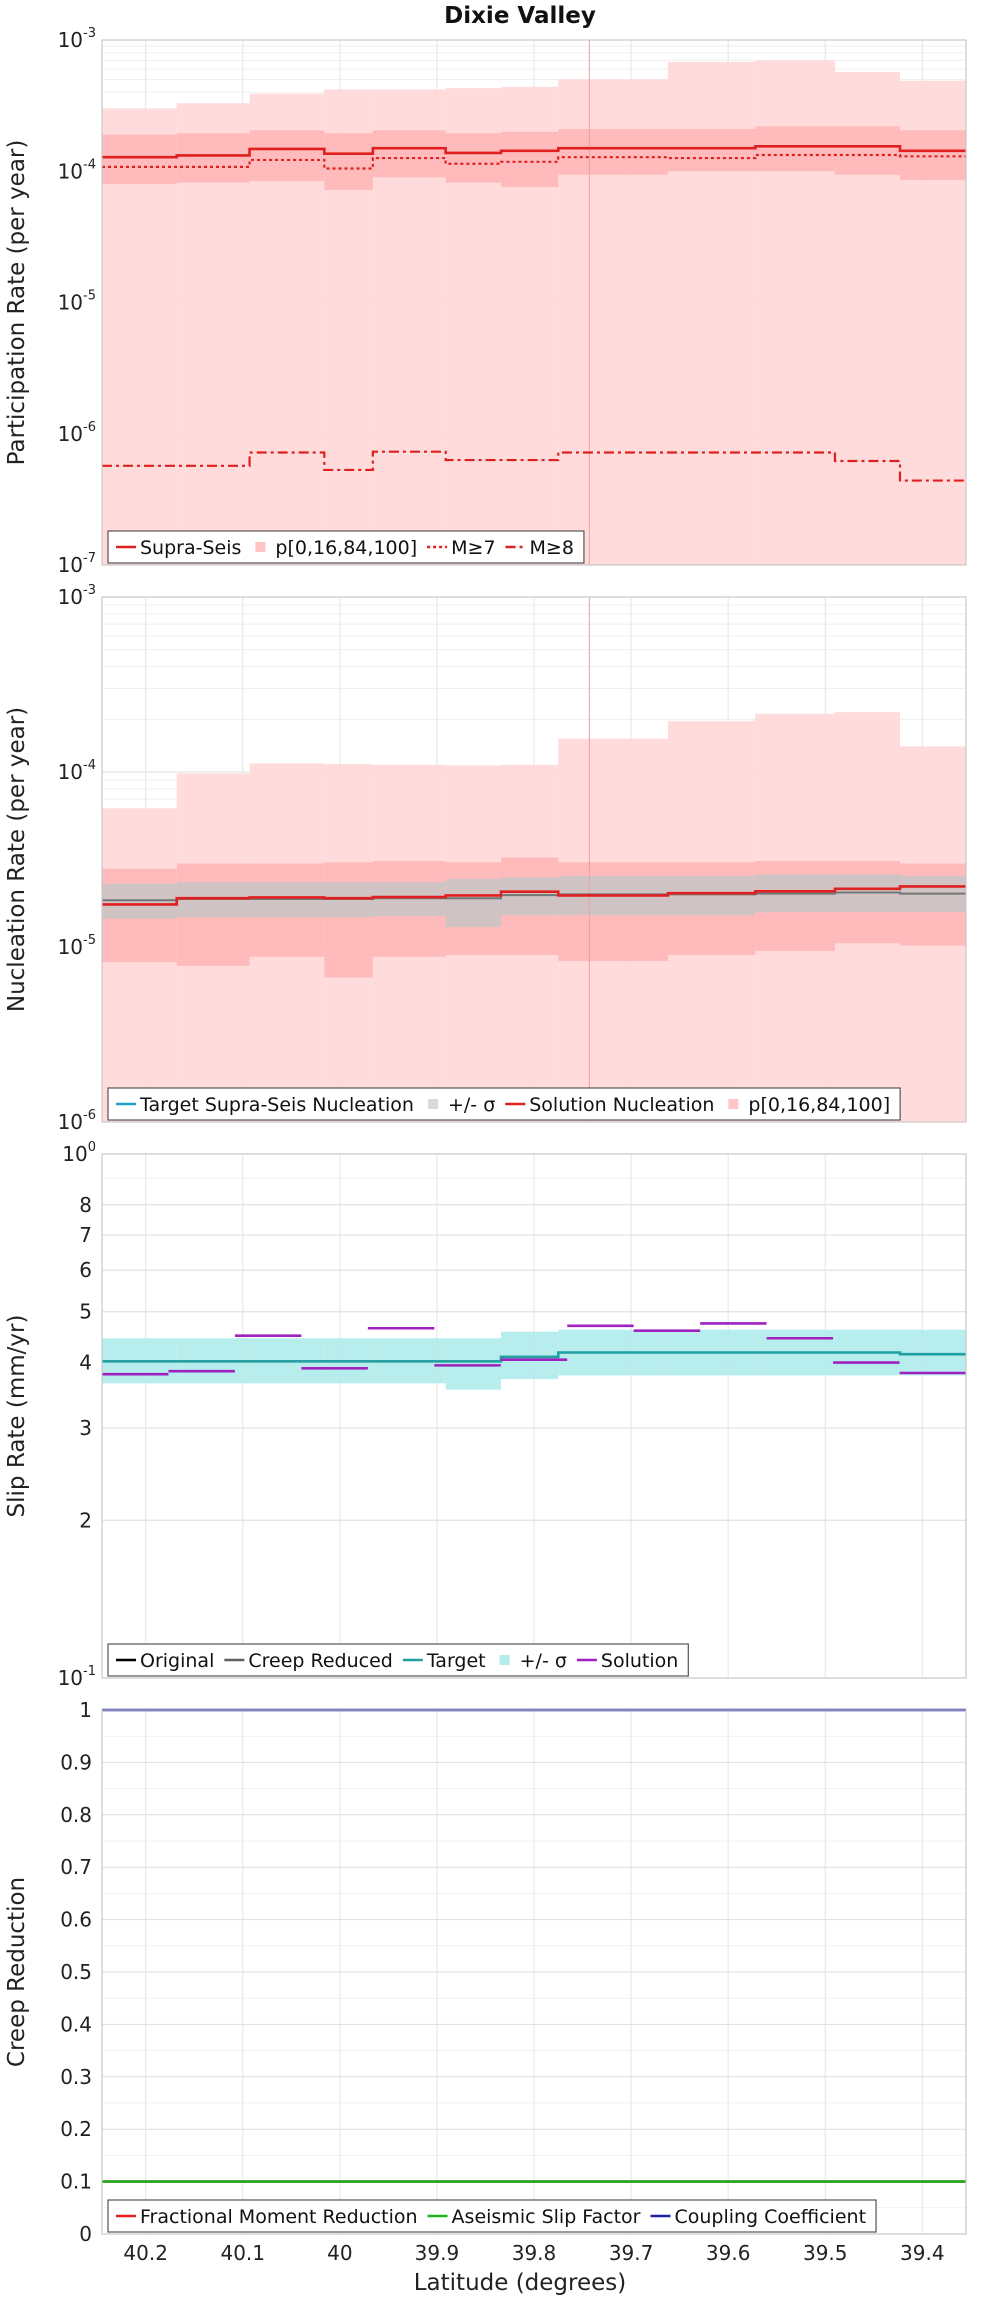 This screenshot has height=2300, width=1000. I want to click on legend-label: Supra-Seis, so click(190, 548).